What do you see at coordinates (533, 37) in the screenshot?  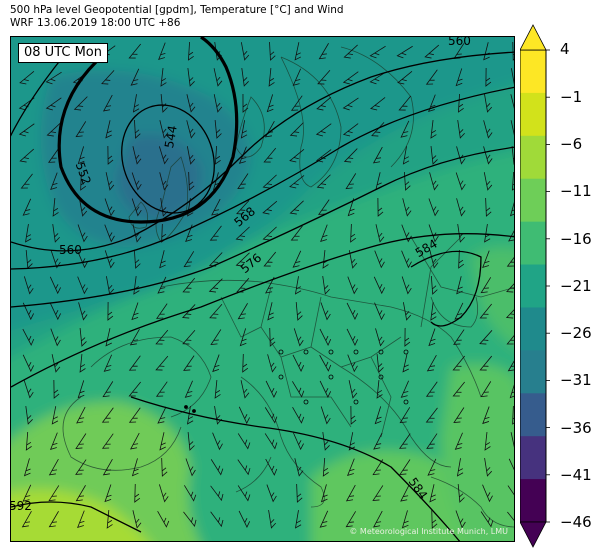 I see `colorbar-extend-top` at bounding box center [533, 37].